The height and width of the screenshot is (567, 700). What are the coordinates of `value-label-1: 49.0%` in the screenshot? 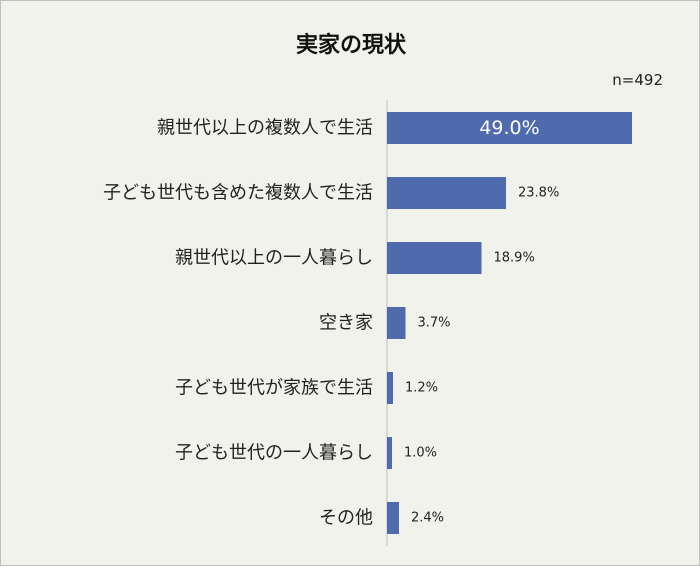 It's located at (509, 128).